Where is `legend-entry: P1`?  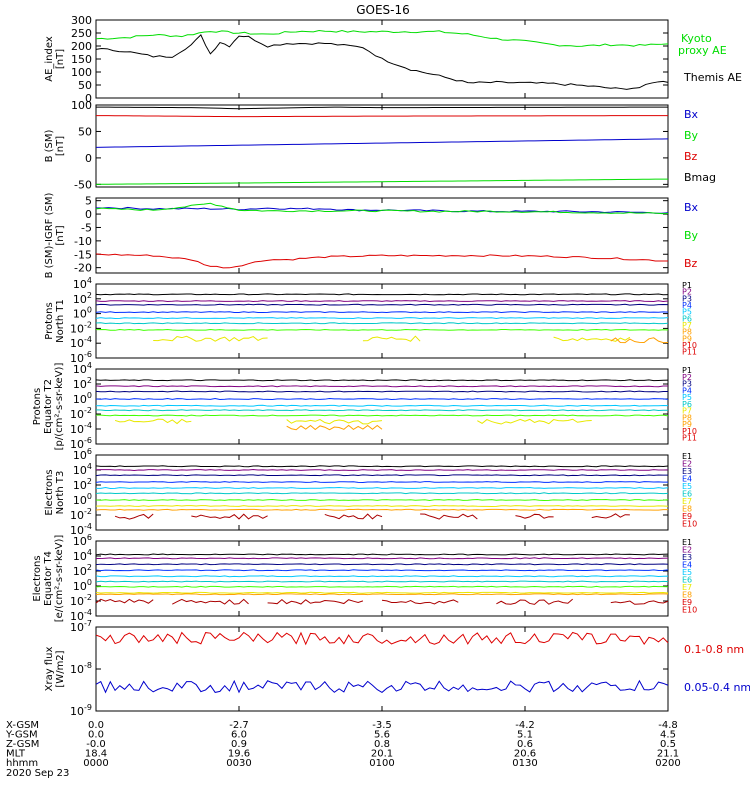
legend-entry: P1 is located at coordinates (687, 285).